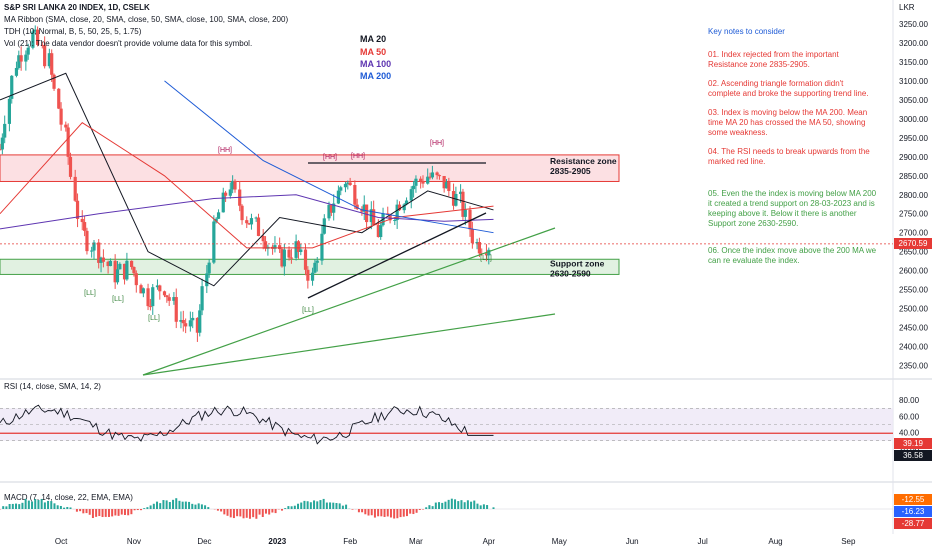 The image size is (932, 550). I want to click on macd-badge-1: -12.55, so click(913, 499).